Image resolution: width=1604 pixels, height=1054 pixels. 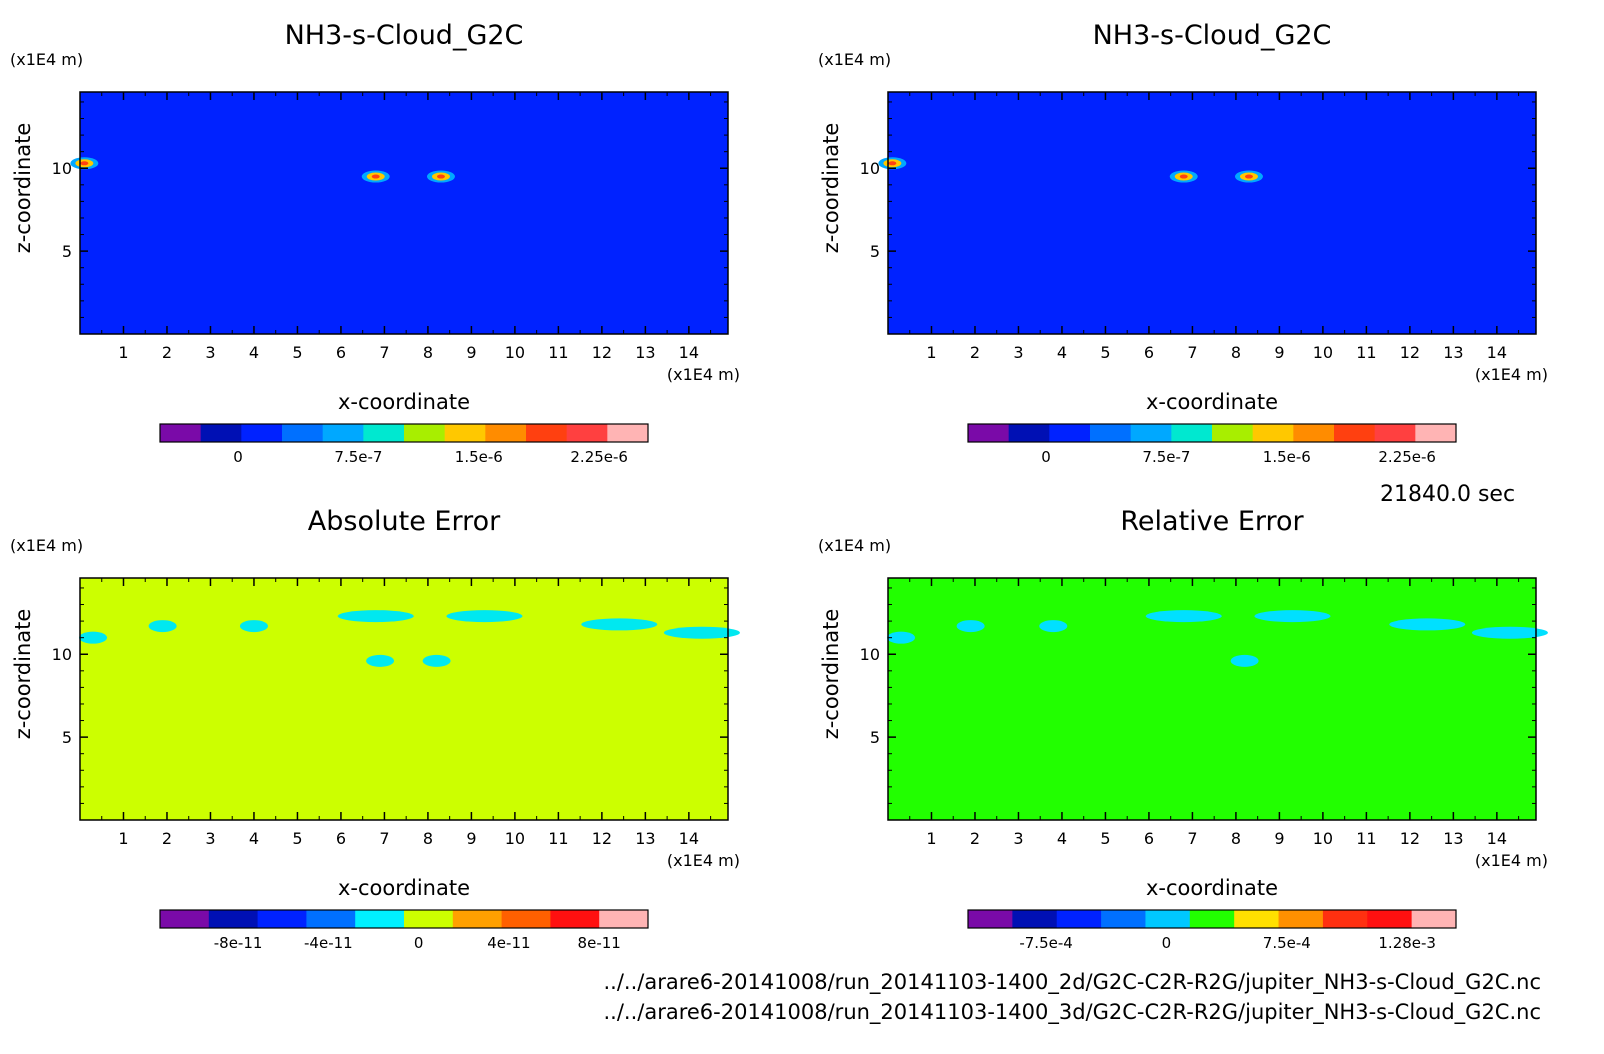 What do you see at coordinates (1212, 699) in the screenshot?
I see `plot-frame` at bounding box center [1212, 699].